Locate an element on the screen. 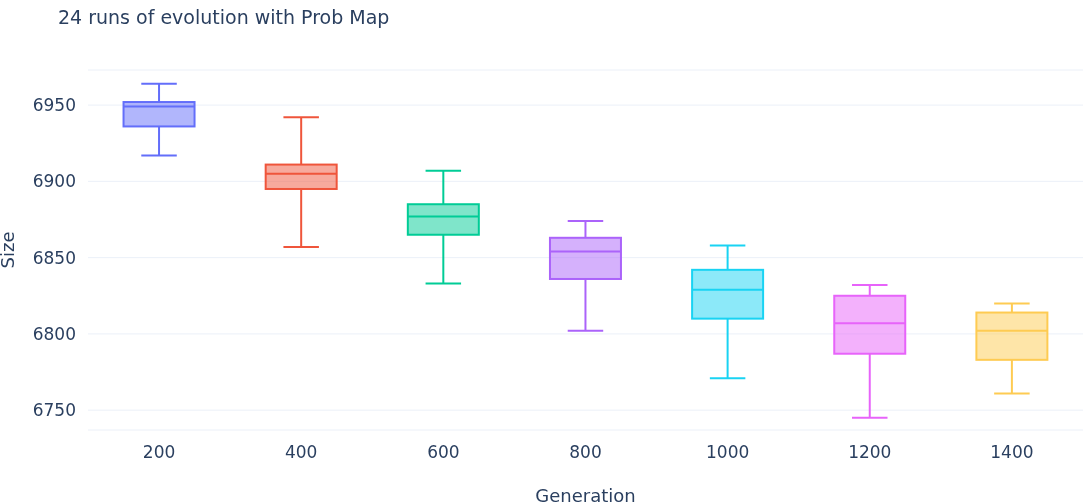  x-axis-title: Generation is located at coordinates (585, 494).